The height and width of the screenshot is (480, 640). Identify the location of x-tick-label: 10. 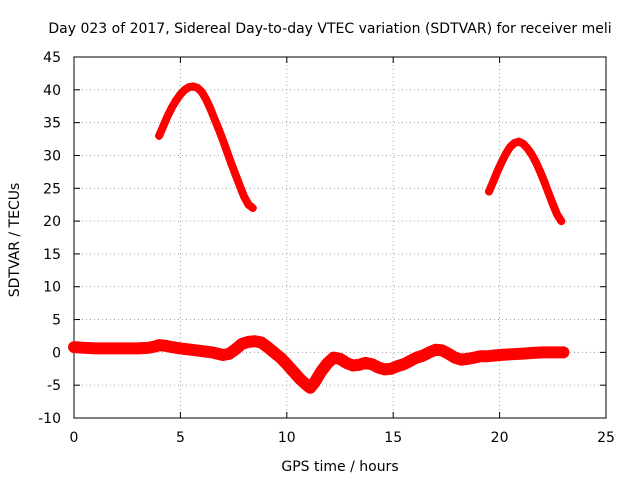
(287, 438).